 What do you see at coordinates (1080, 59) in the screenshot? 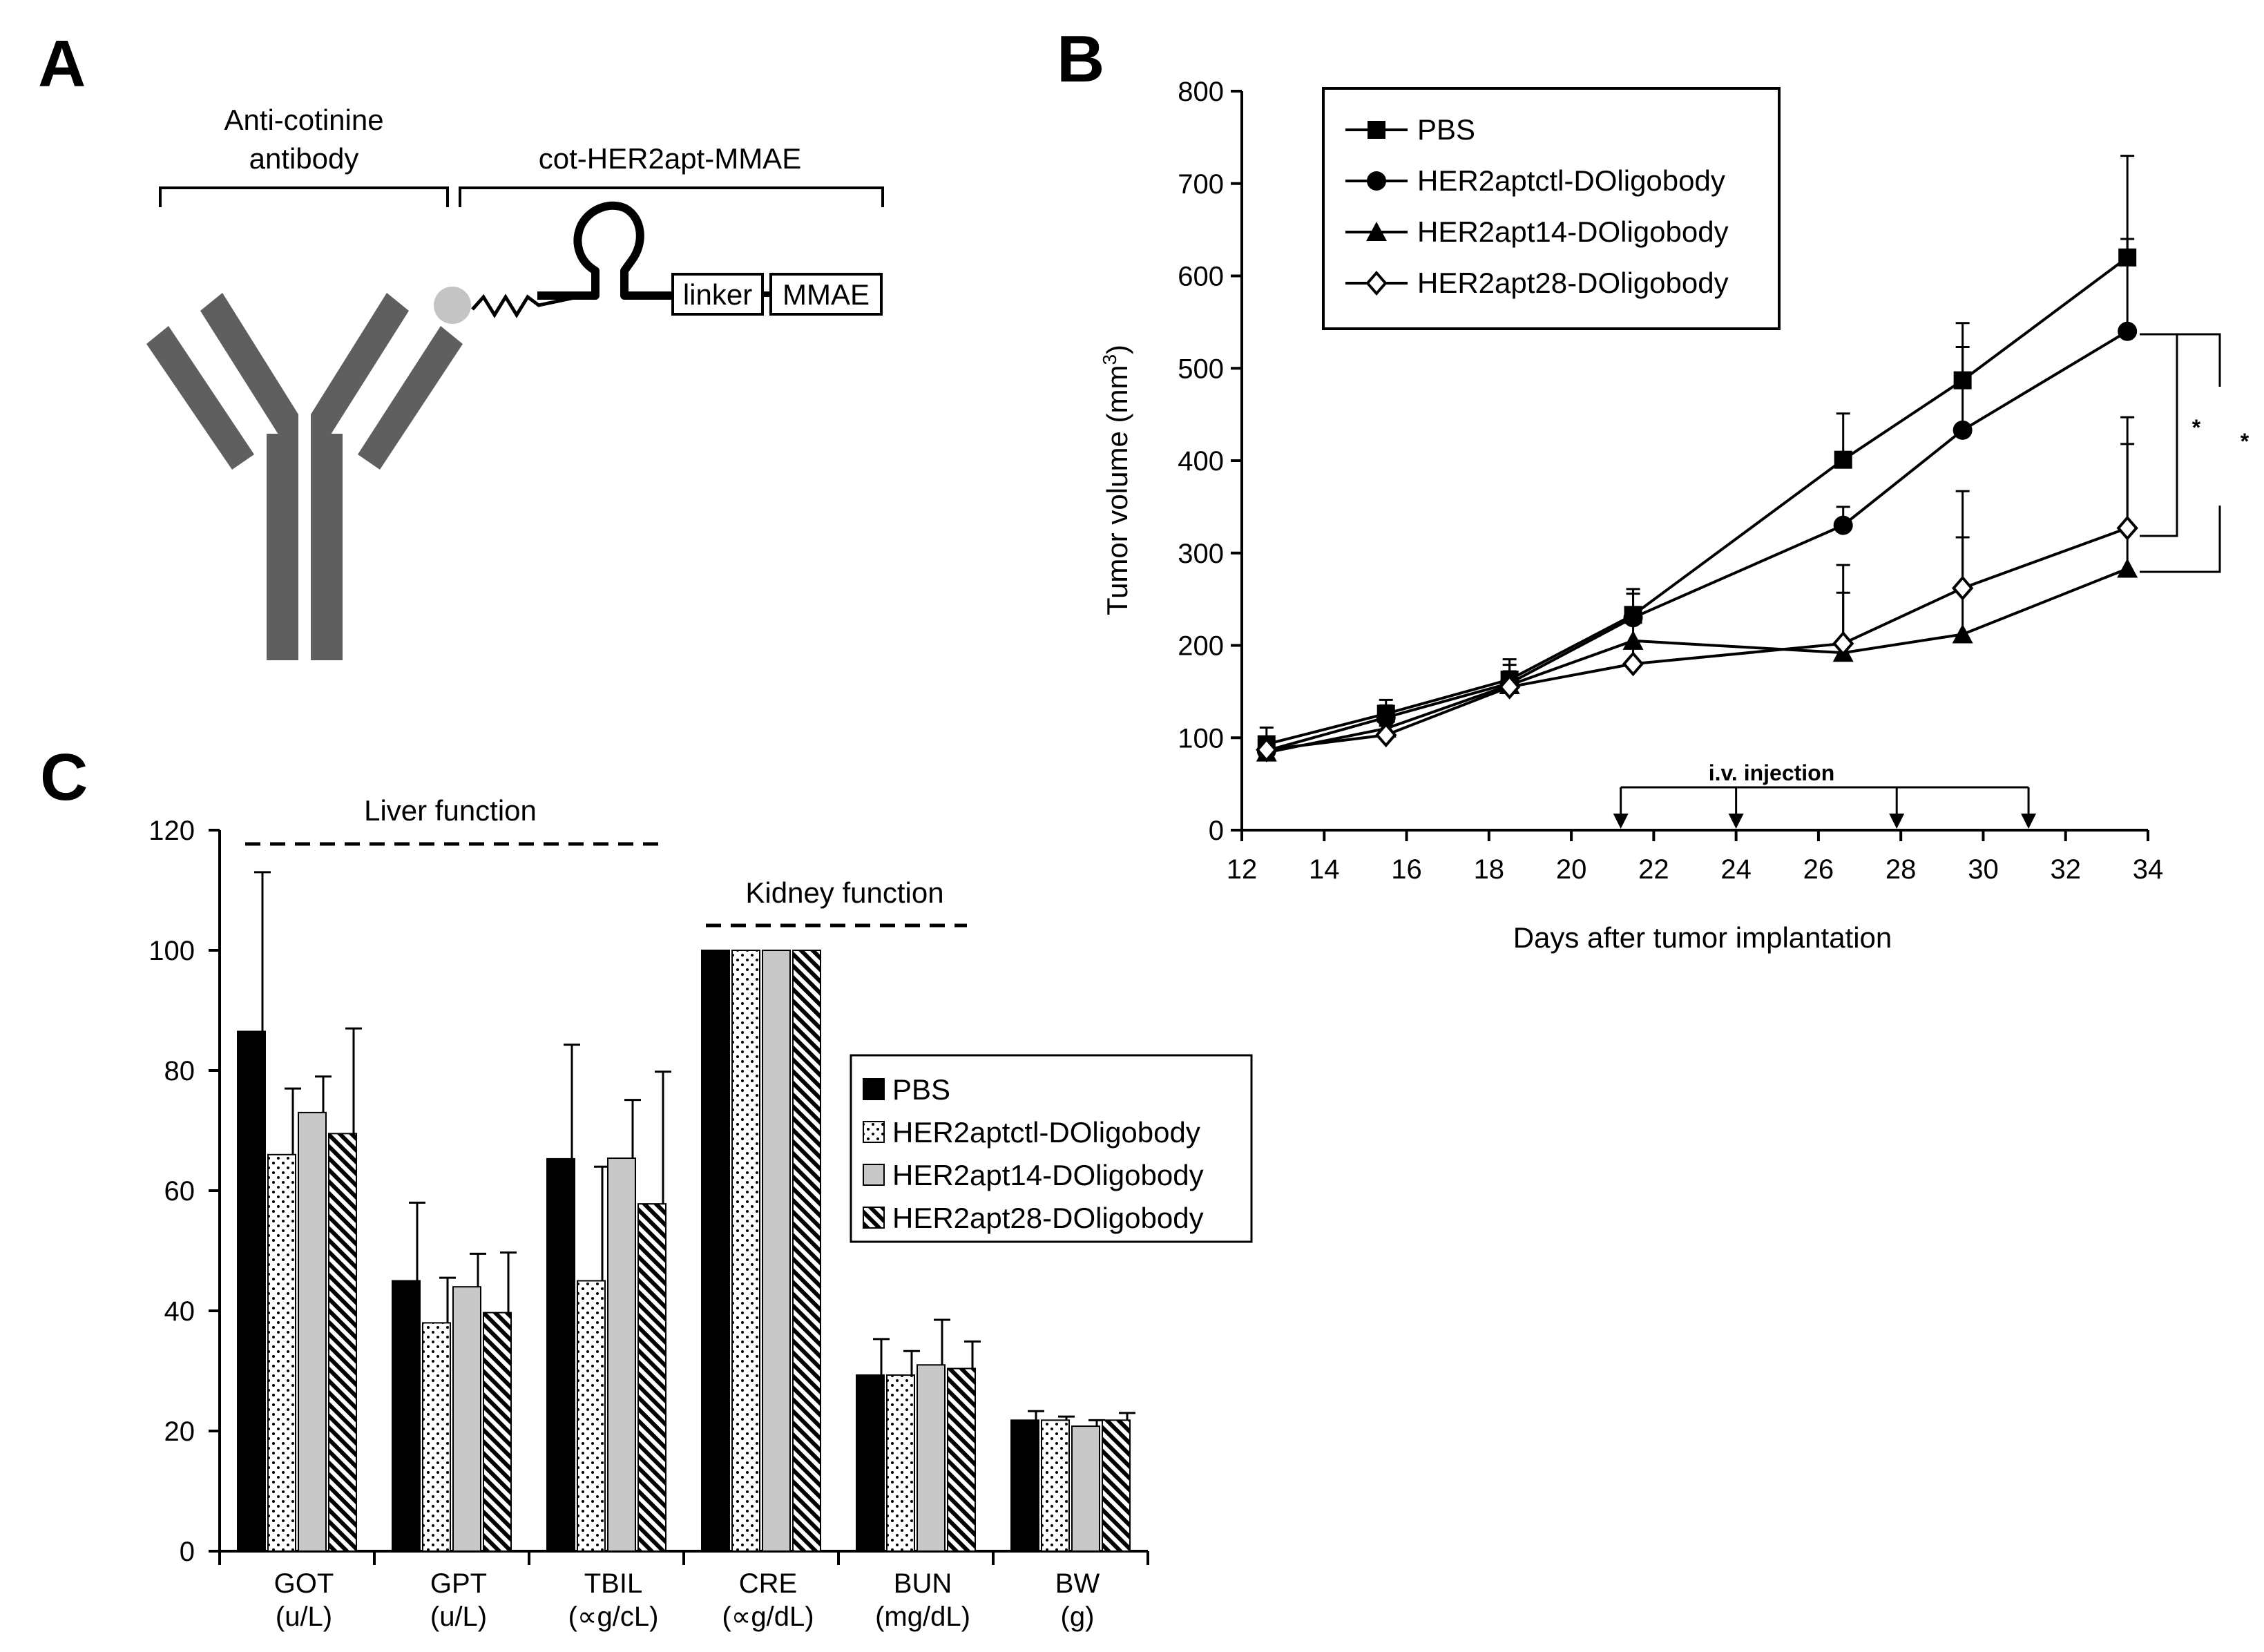
I see `panel-letter-b: B` at bounding box center [1080, 59].